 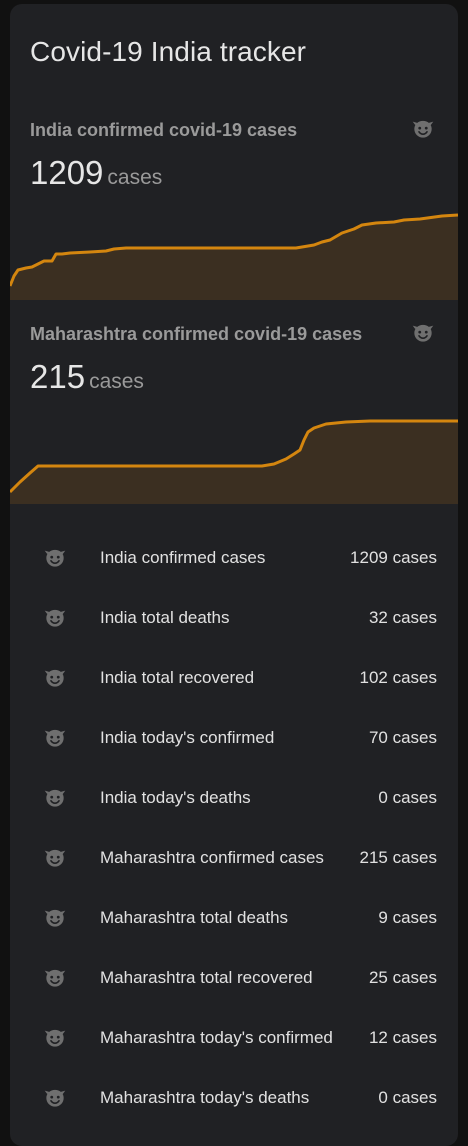 I want to click on entity-value: 70 cases, so click(x=402, y=737).